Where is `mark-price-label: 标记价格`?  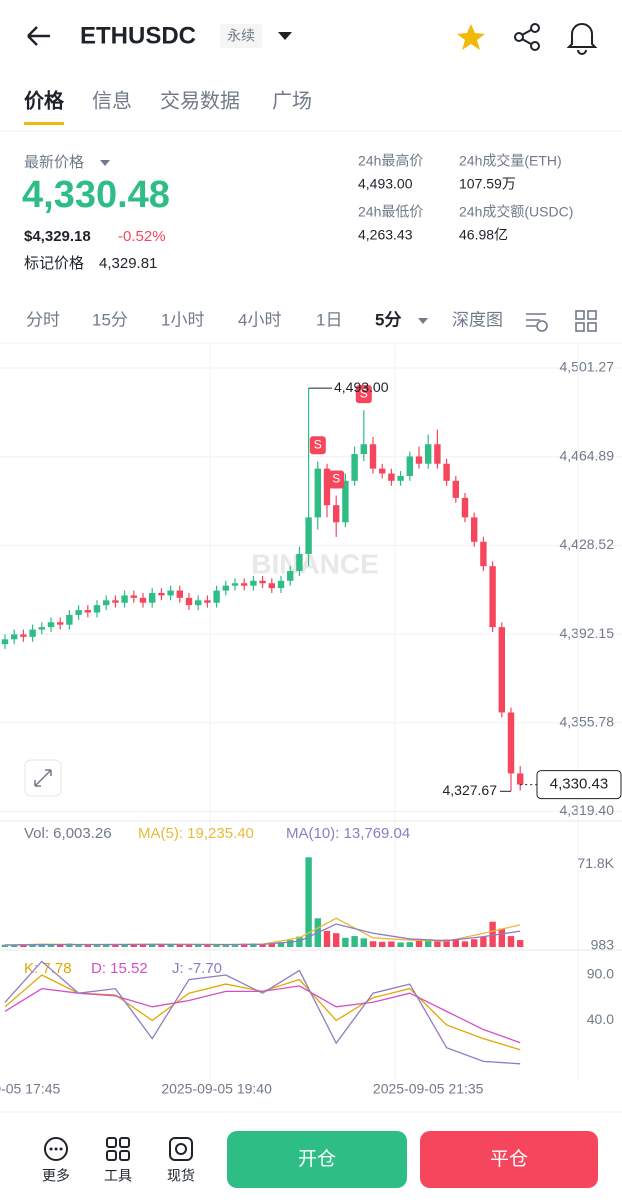
mark-price-label: 标记价格 is located at coordinates (54, 263).